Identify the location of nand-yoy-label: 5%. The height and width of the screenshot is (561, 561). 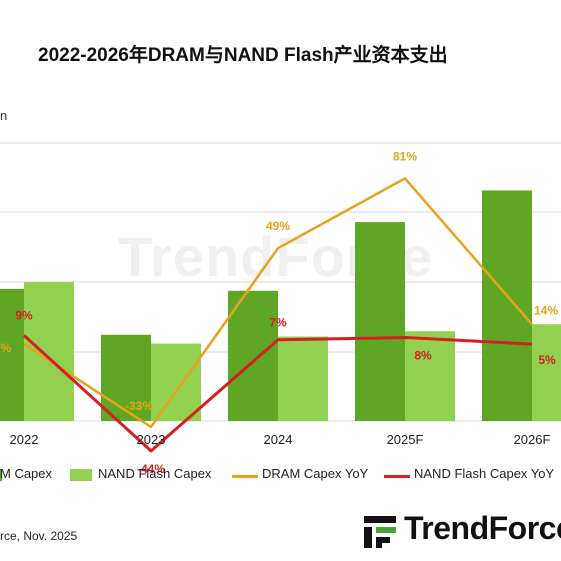
(547, 360).